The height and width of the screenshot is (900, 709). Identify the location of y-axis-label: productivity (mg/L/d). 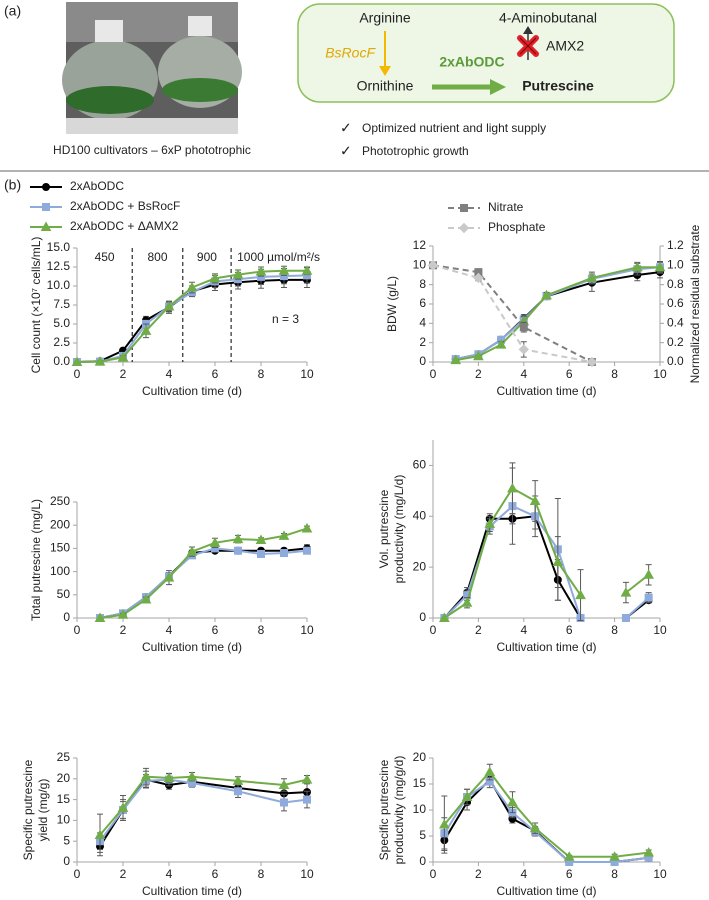
(399, 529).